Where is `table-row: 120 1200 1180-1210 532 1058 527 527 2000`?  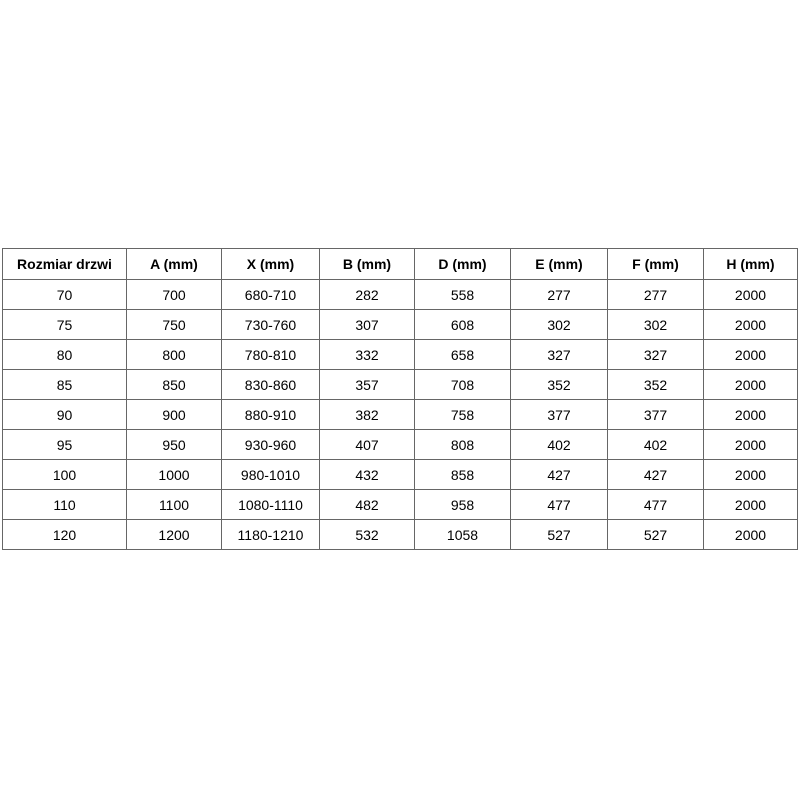 table-row: 120 1200 1180-1210 532 1058 527 527 2000 is located at coordinates (400, 534).